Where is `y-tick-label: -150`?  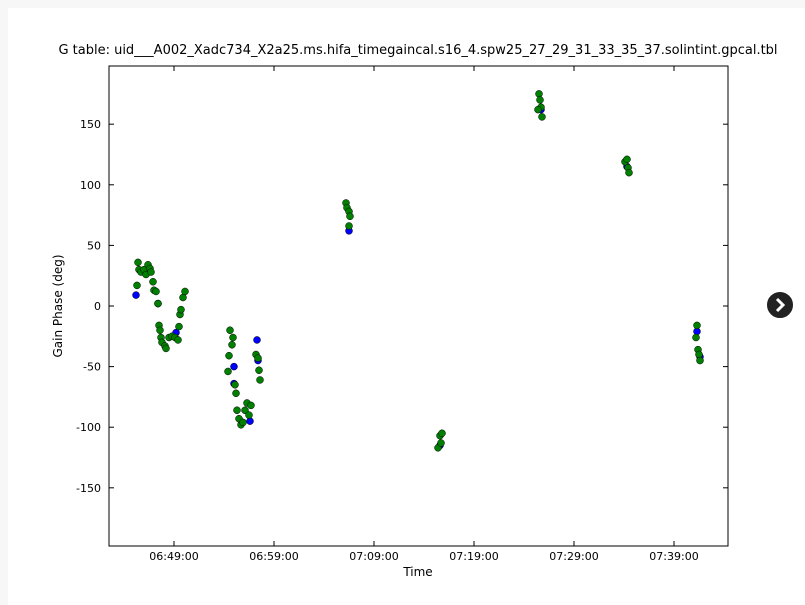
y-tick-label: -150 is located at coordinates (88, 488).